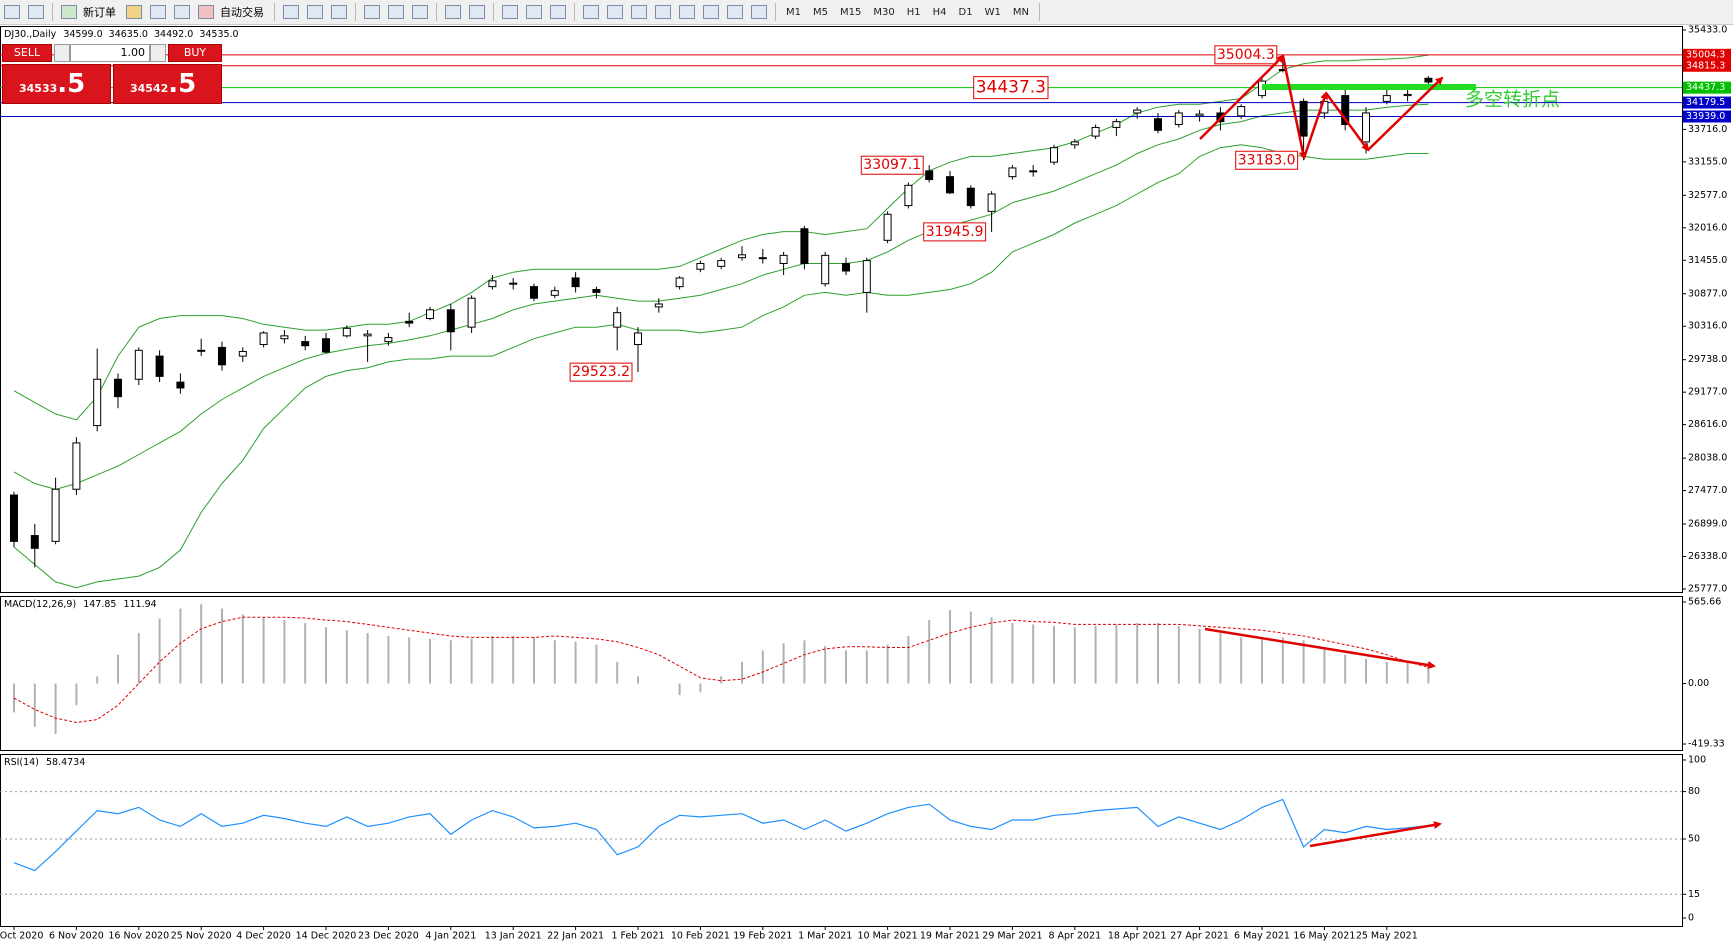  I want to click on timeframe: D1, so click(965, 12).